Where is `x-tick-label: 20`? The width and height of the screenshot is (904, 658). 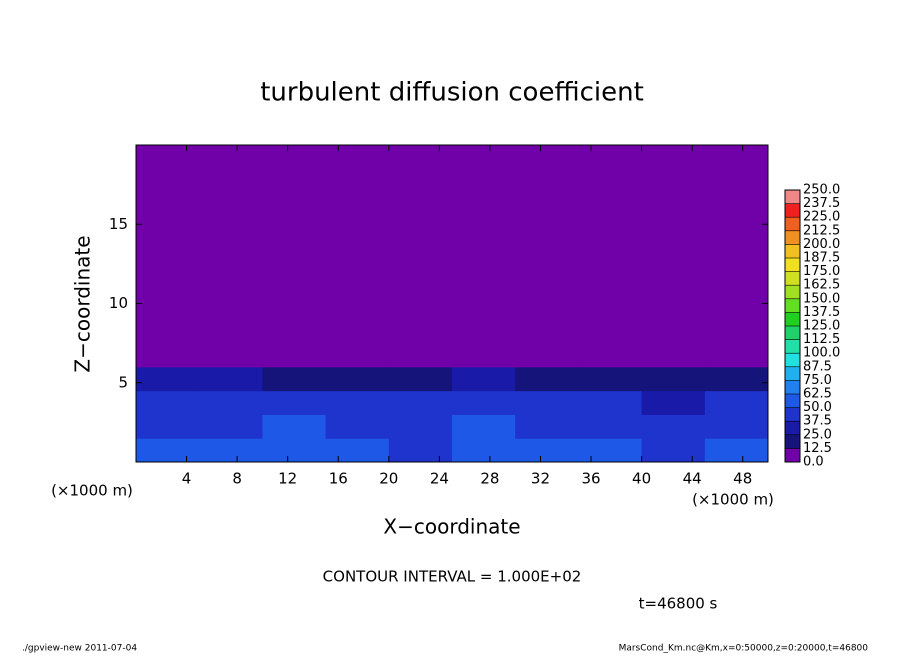 x-tick-label: 20 is located at coordinates (388, 479).